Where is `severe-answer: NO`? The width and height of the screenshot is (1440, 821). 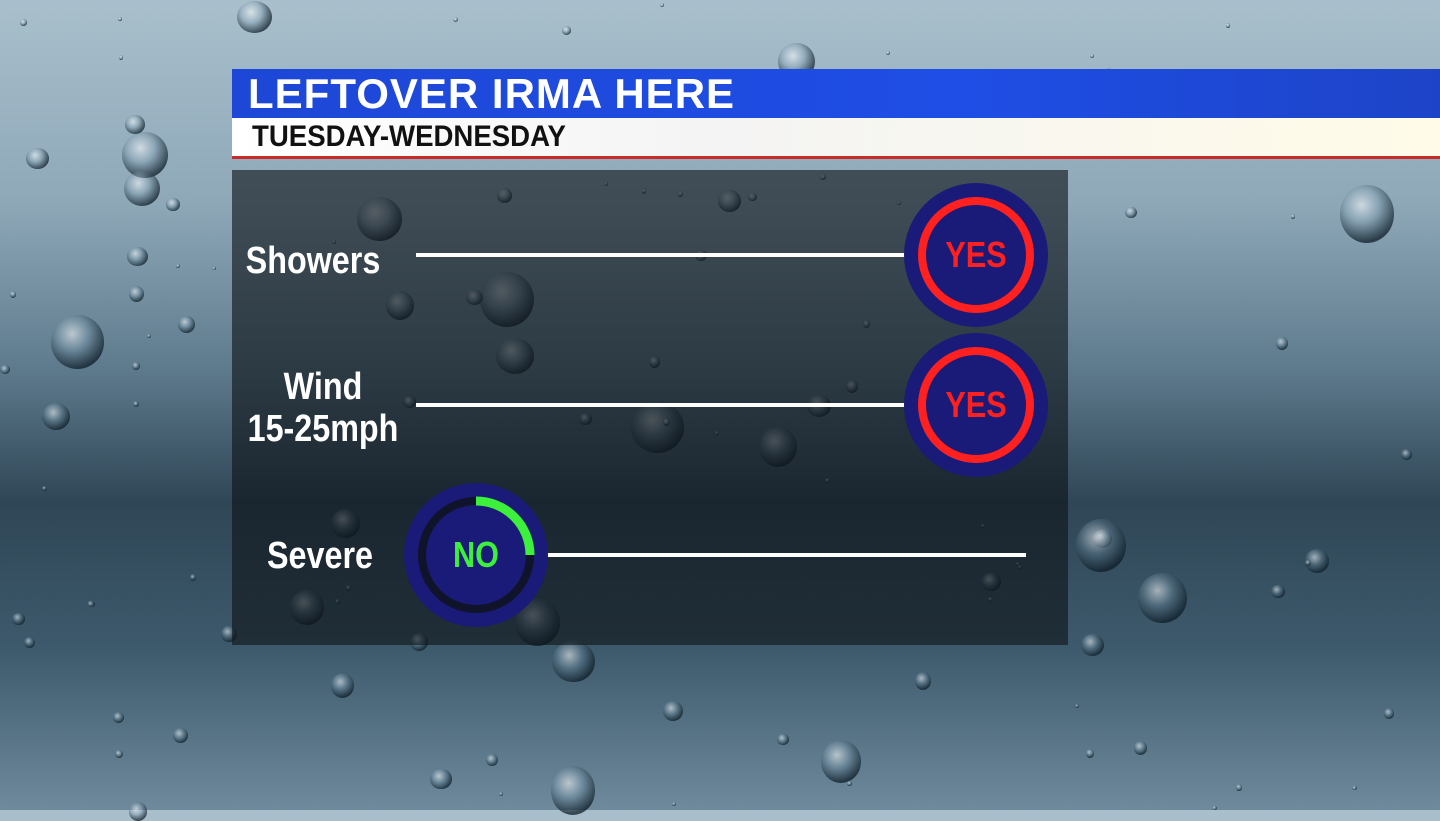
severe-answer: NO is located at coordinates (476, 554).